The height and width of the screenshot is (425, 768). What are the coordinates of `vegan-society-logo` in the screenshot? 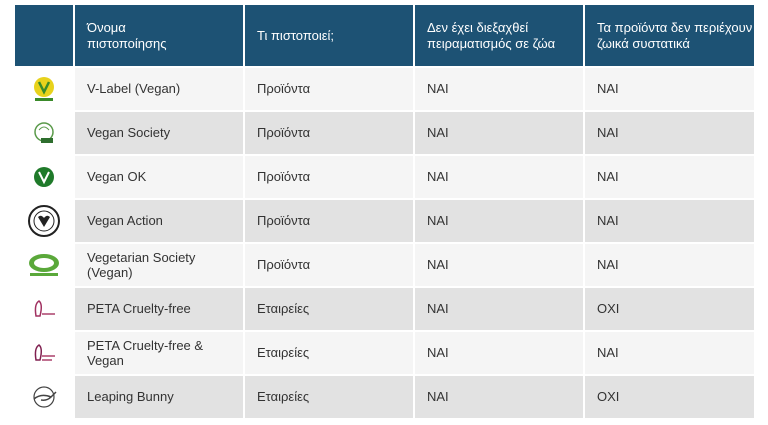 It's located at (44, 132).